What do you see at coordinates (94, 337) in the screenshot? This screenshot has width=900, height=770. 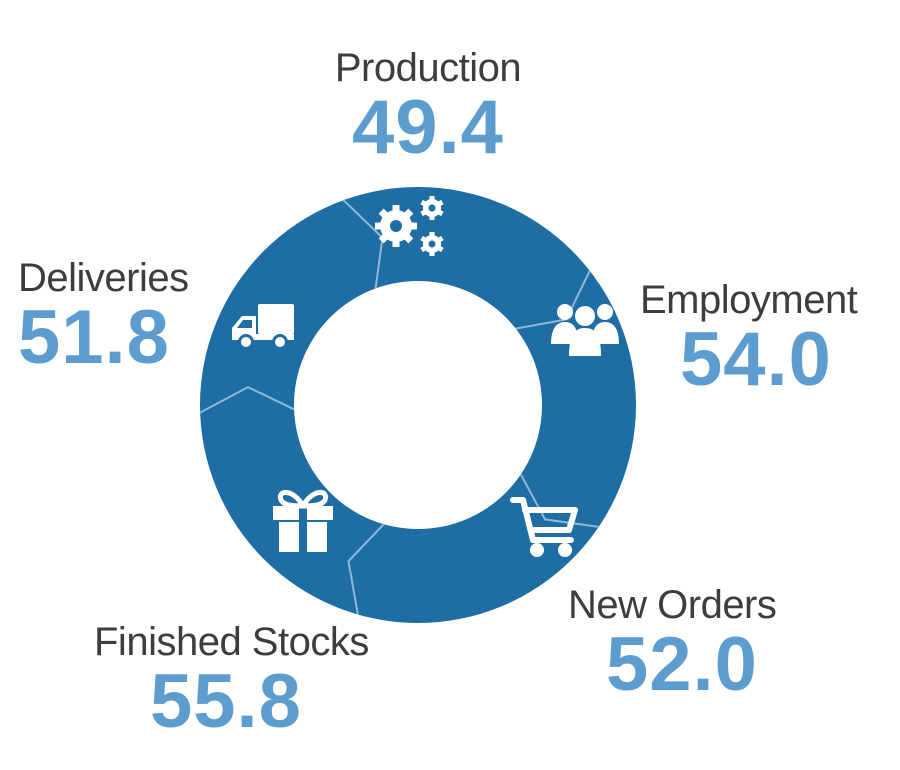 I see `metric-value-deliveries: 51.8` at bounding box center [94, 337].